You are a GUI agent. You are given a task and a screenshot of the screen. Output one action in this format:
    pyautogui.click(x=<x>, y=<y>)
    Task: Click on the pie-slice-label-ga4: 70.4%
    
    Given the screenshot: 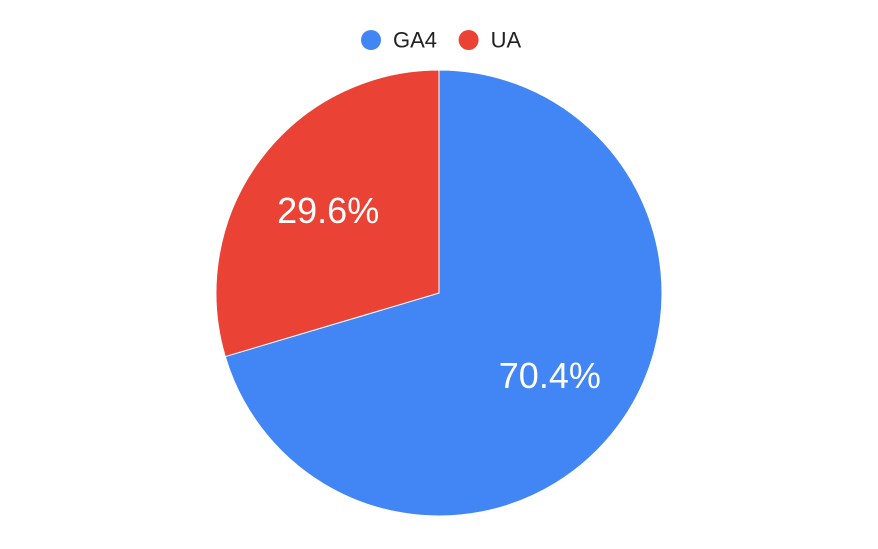 What is the action you would take?
    pyautogui.click(x=550, y=375)
    